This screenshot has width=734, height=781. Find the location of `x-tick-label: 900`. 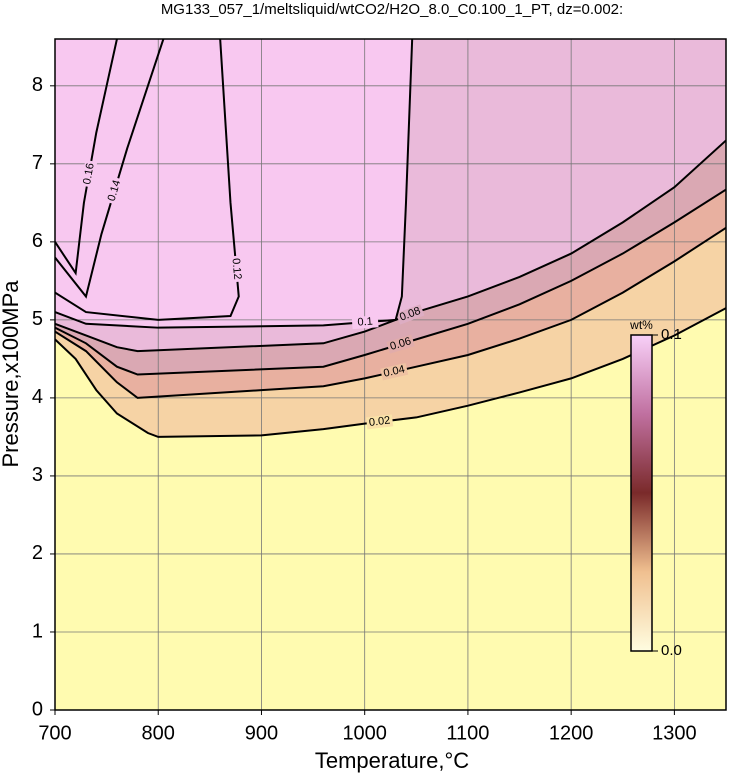

x-tick-label: 900 is located at coordinates (261, 733).